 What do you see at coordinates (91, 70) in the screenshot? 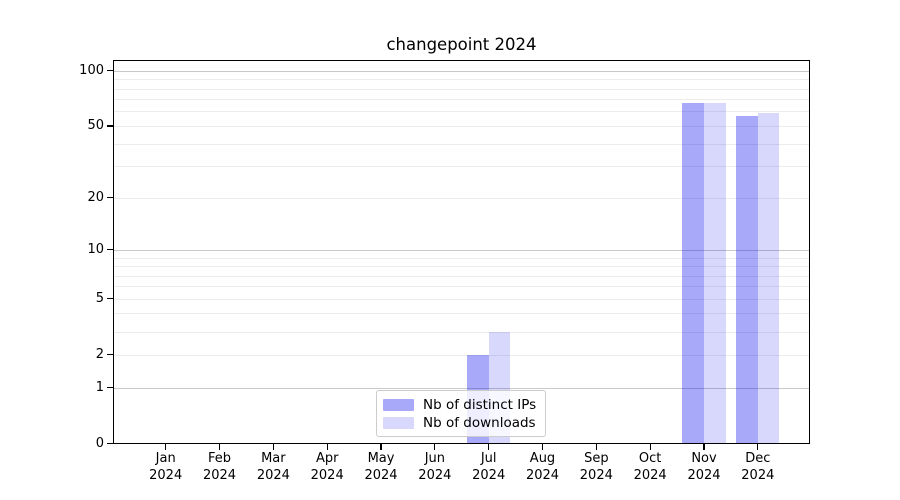
I see `y-tick-label: 100` at bounding box center [91, 70].